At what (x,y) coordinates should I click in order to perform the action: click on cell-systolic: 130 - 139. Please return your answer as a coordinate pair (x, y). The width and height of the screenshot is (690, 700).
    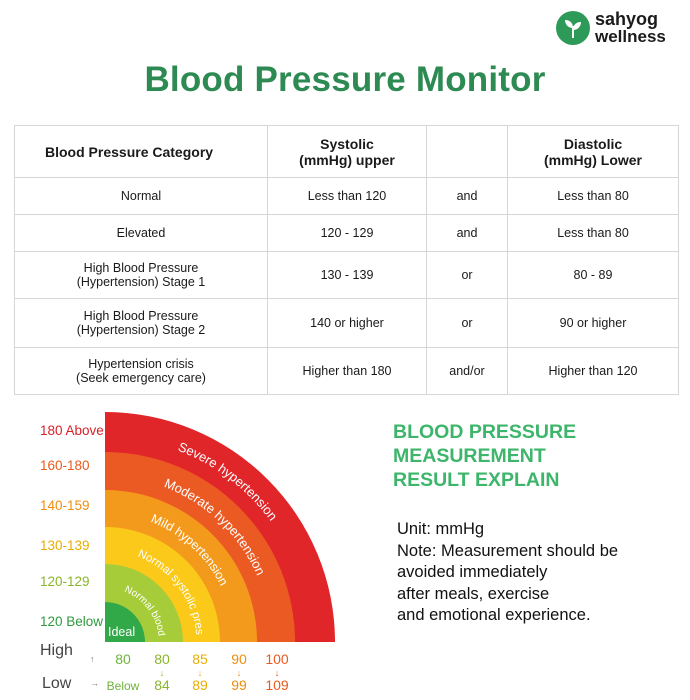
    Looking at the image, I should click on (347, 275).